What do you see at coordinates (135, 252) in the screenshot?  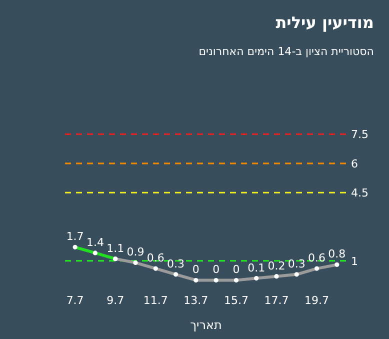 I see `data-label: 0.9` at bounding box center [135, 252].